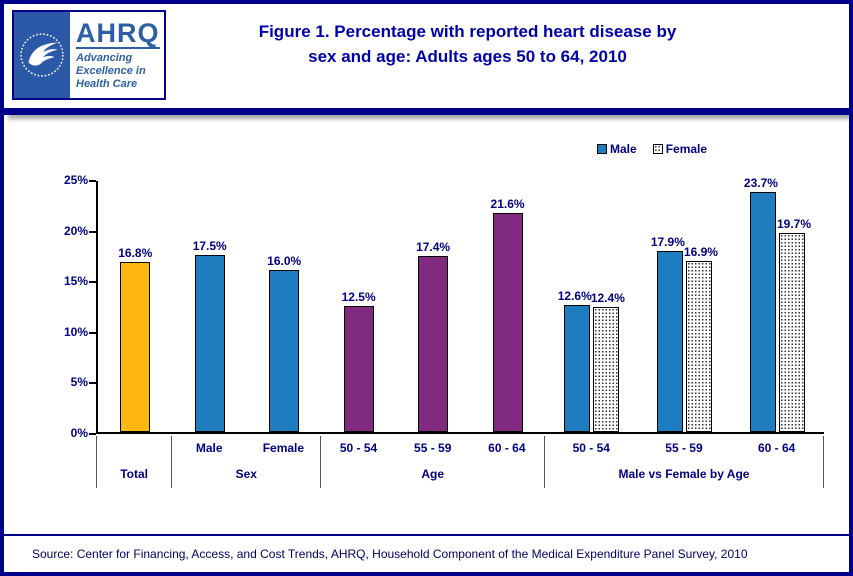  What do you see at coordinates (75, 230) in the screenshot?
I see `y-axis-tick-label: 20%` at bounding box center [75, 230].